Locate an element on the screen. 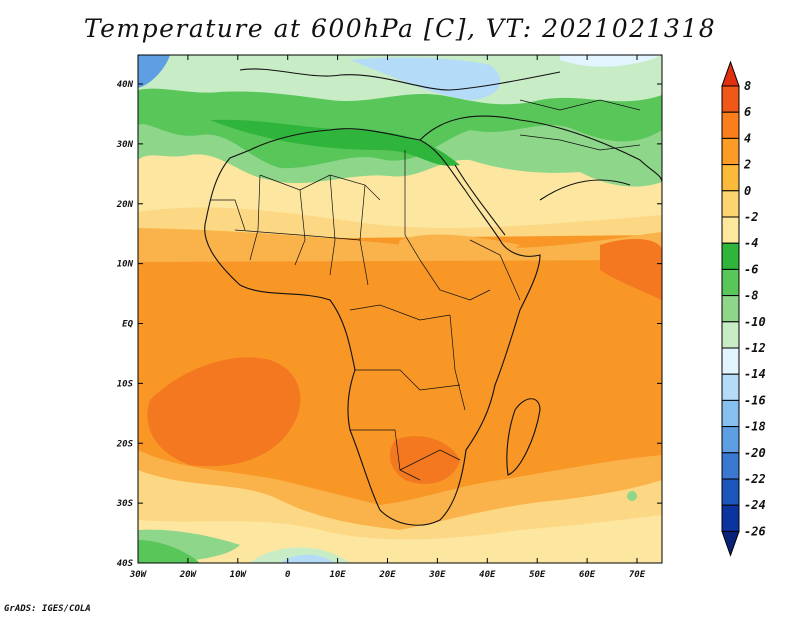 This screenshot has height=618, width=800. red-sea-coast is located at coordinates (480, 200).